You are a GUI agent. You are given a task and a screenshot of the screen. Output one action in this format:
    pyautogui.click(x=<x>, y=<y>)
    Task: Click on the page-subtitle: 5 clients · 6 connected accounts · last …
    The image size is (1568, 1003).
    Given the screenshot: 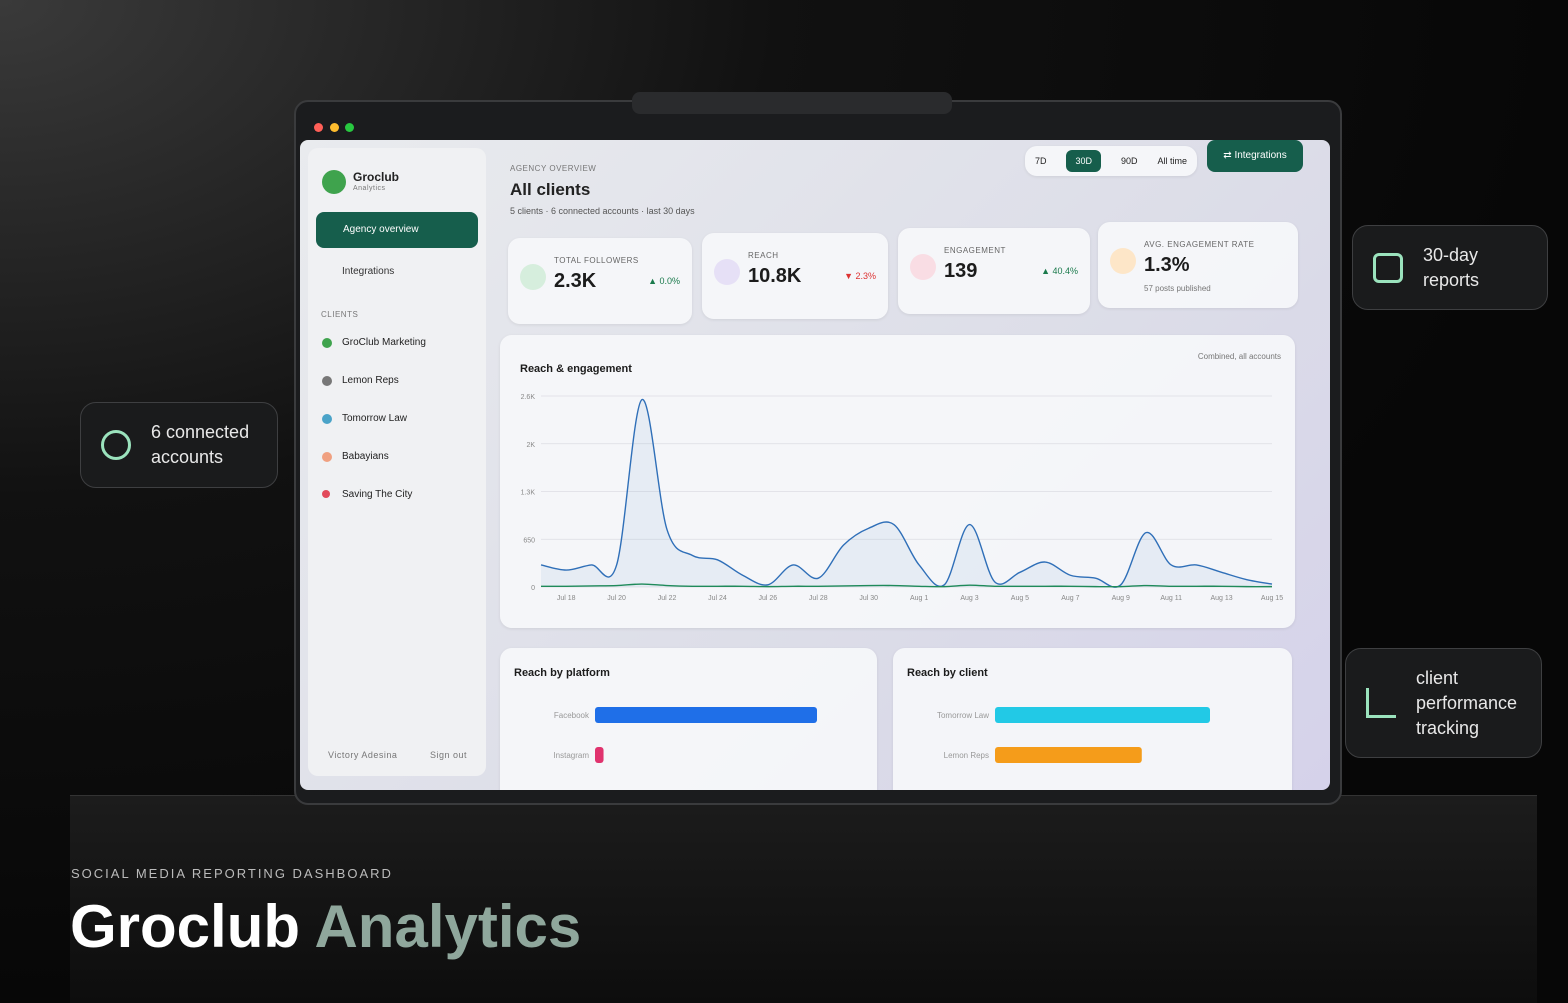 What is the action you would take?
    pyautogui.click(x=602, y=211)
    